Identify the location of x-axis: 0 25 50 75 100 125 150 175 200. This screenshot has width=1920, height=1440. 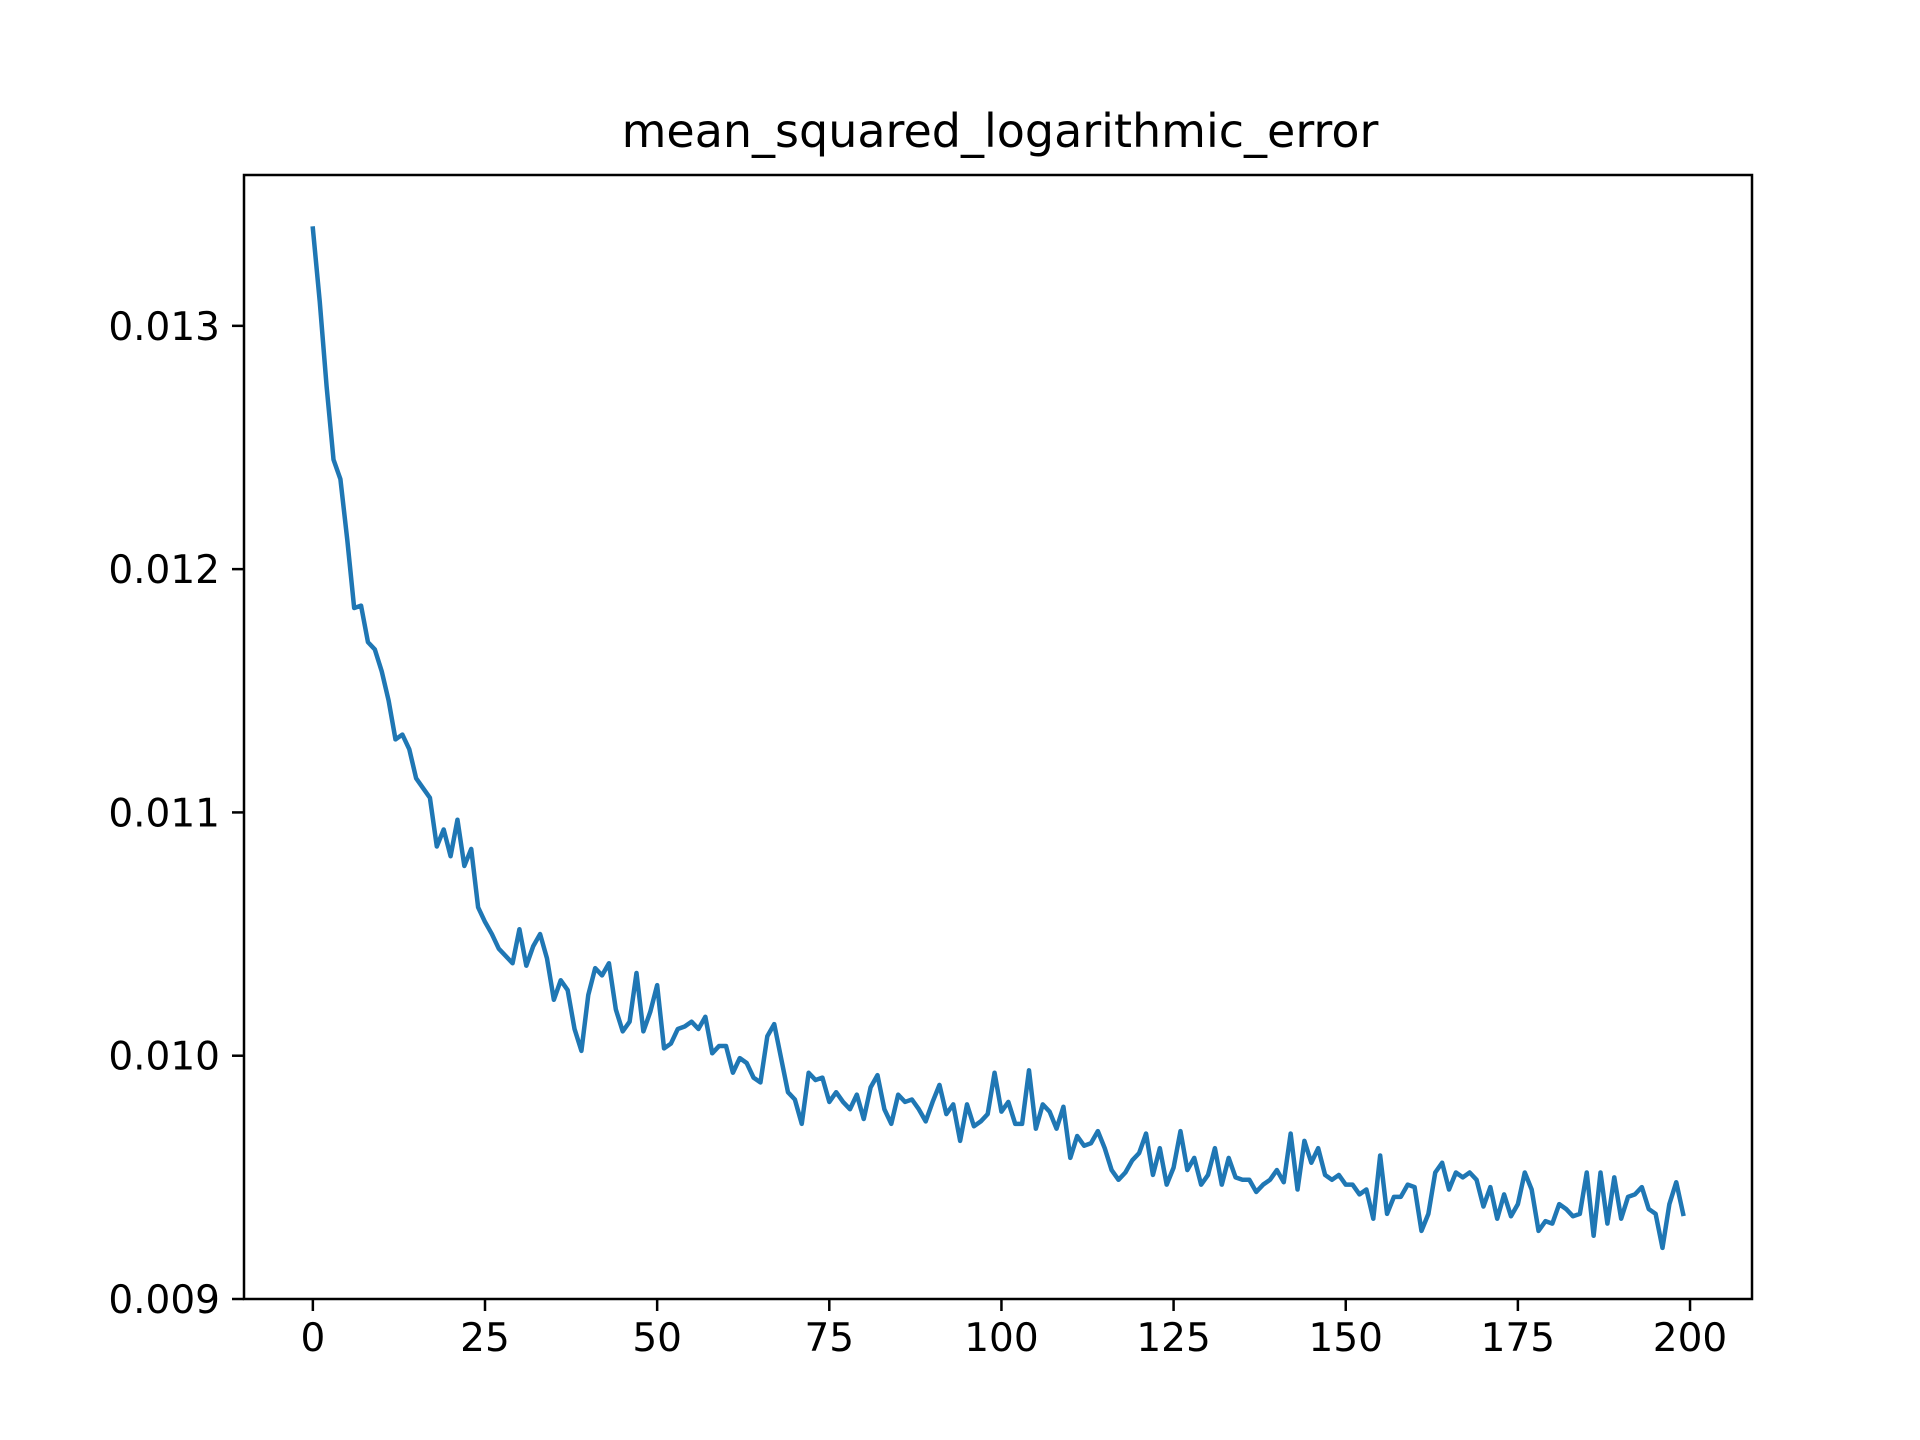
(1013, 1330).